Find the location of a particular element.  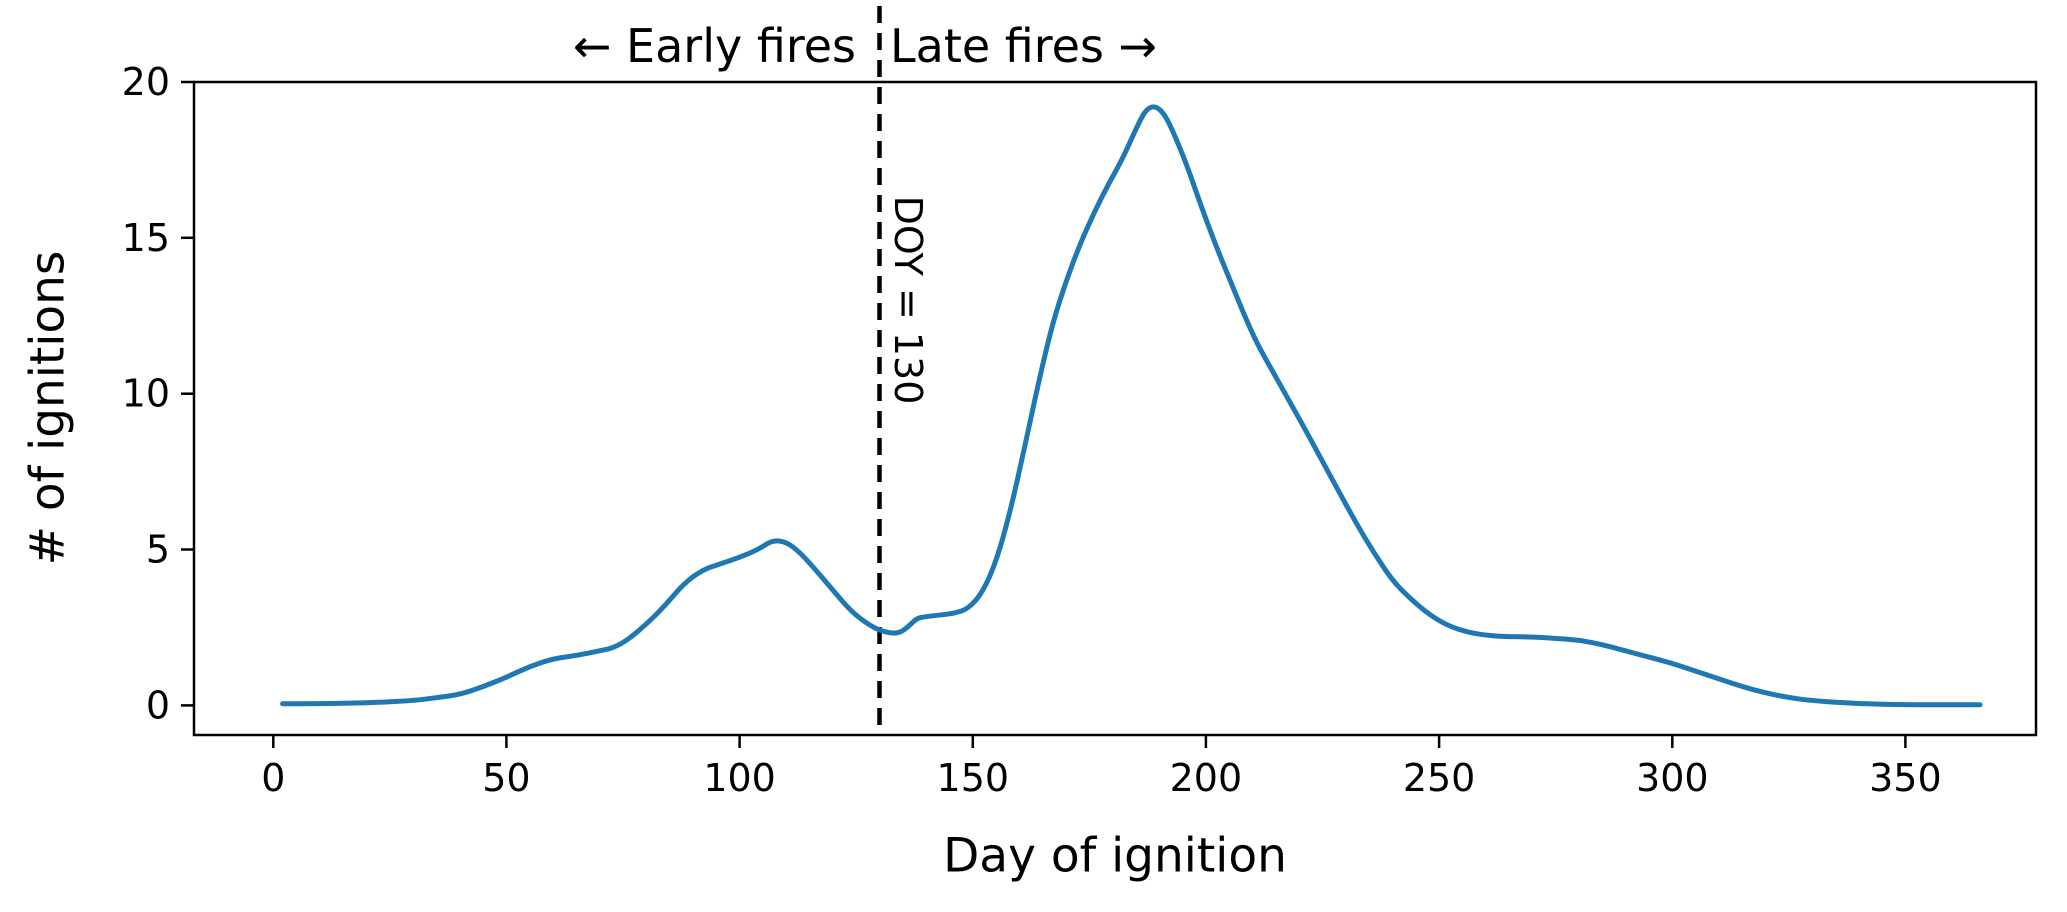

y-tick-label: 0 is located at coordinates (158, 705).